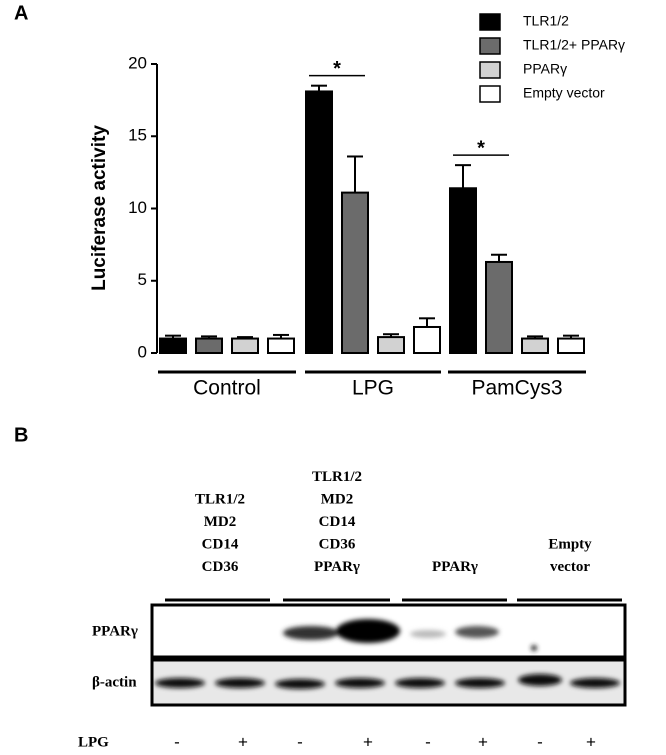 The height and width of the screenshot is (755, 666). Describe the element at coordinates (142, 279) in the screenshot. I see `y-tick-label: 5` at that location.